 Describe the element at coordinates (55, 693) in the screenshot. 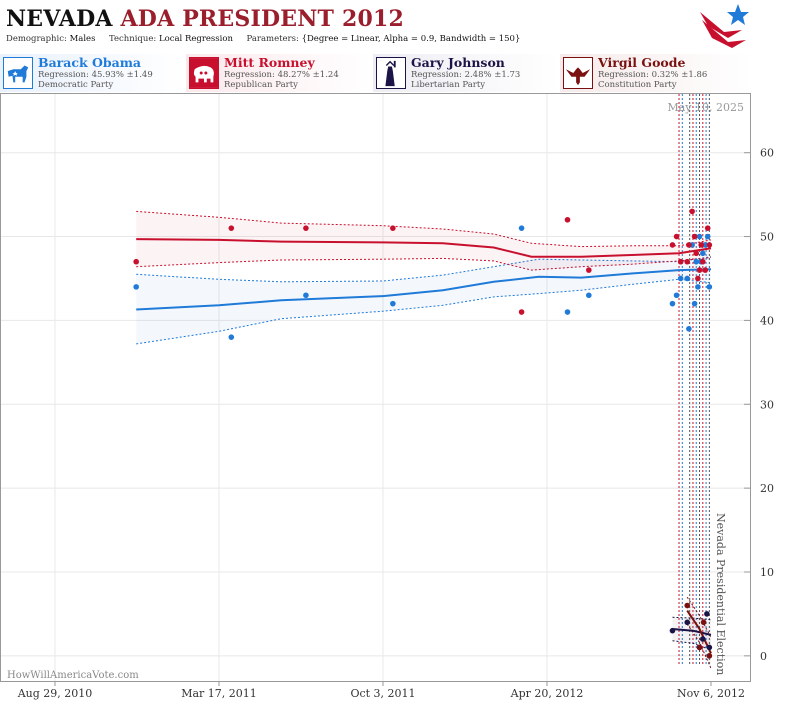

I see `x-tick-label: Aug 29, 2010` at that location.